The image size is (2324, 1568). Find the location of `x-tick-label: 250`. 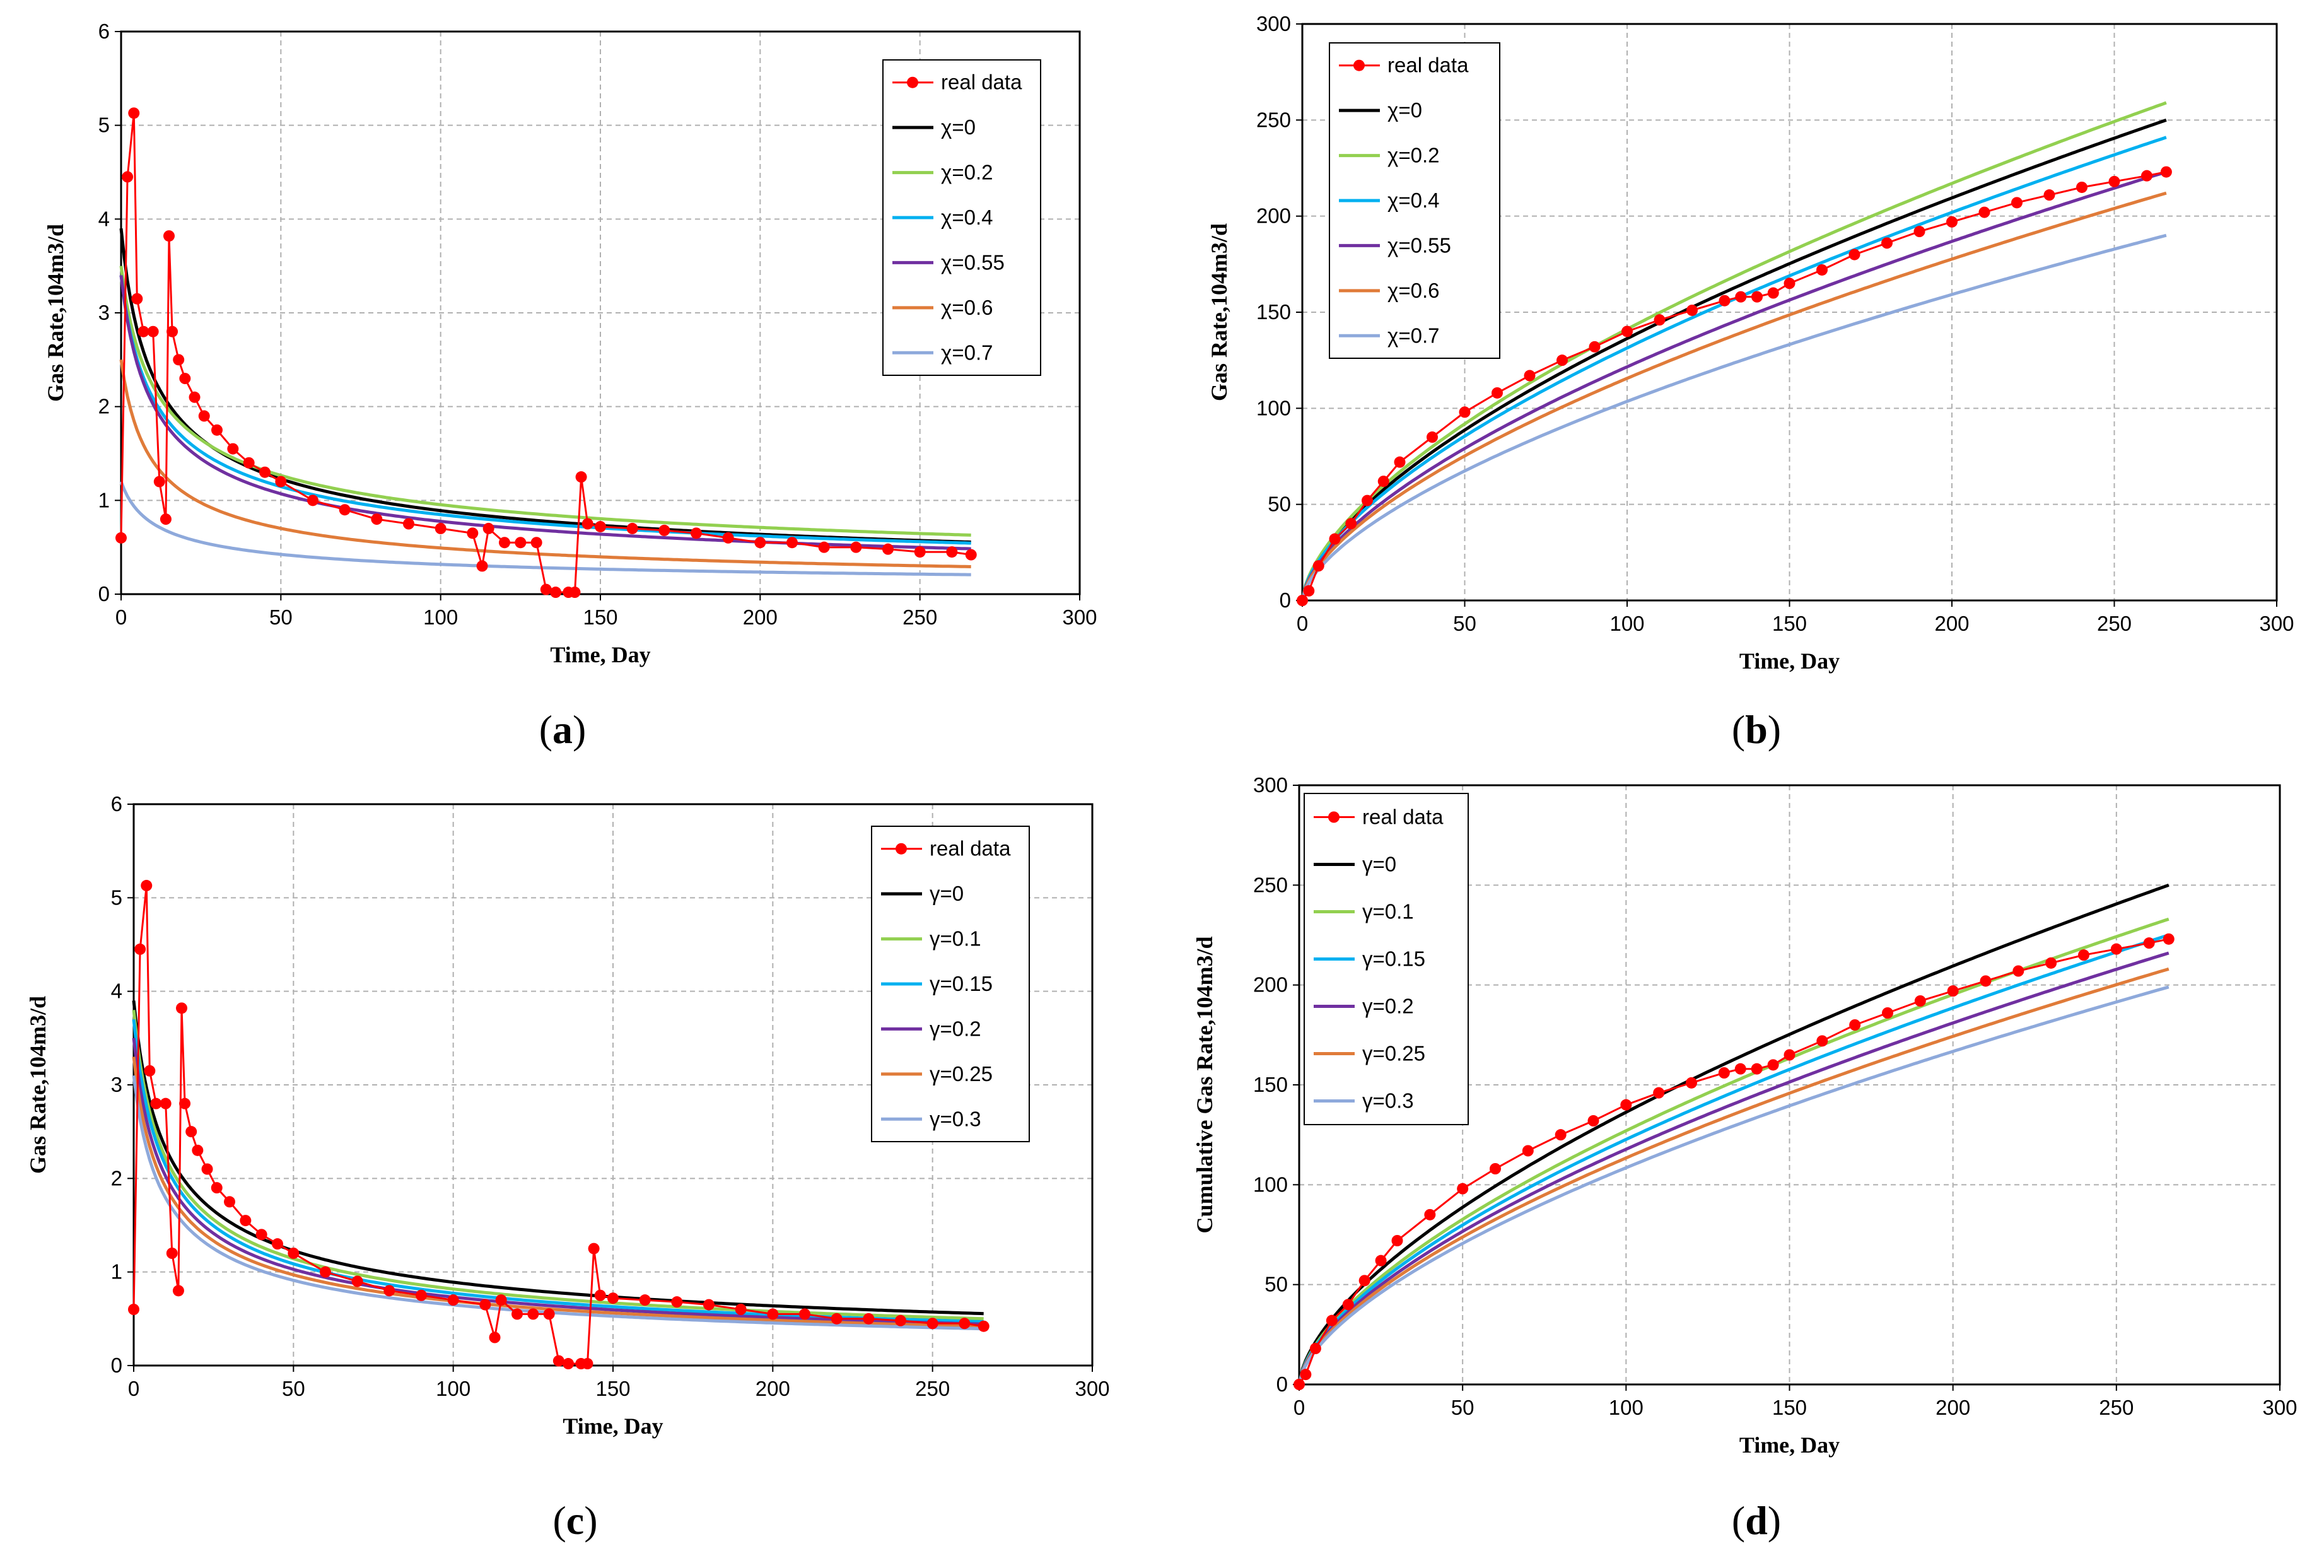

x-tick-label: 250 is located at coordinates (919, 617).